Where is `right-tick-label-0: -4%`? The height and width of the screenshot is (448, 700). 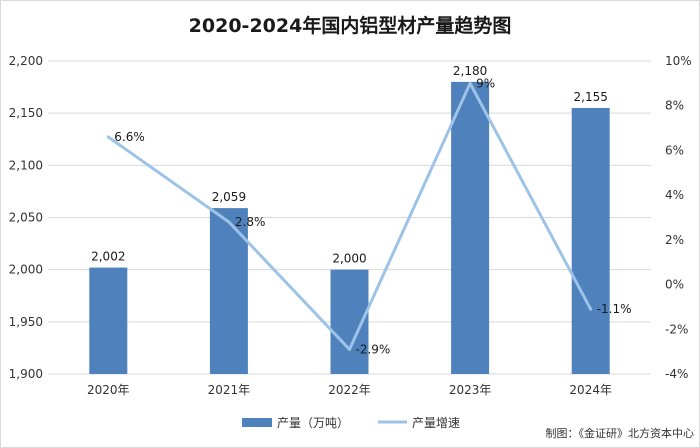 right-tick-label-0: -4% is located at coordinates (676, 374).